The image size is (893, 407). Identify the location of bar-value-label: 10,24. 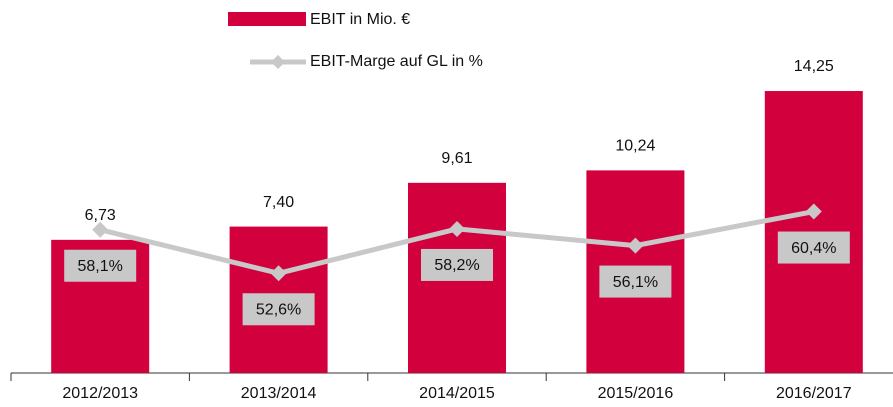
(635, 146).